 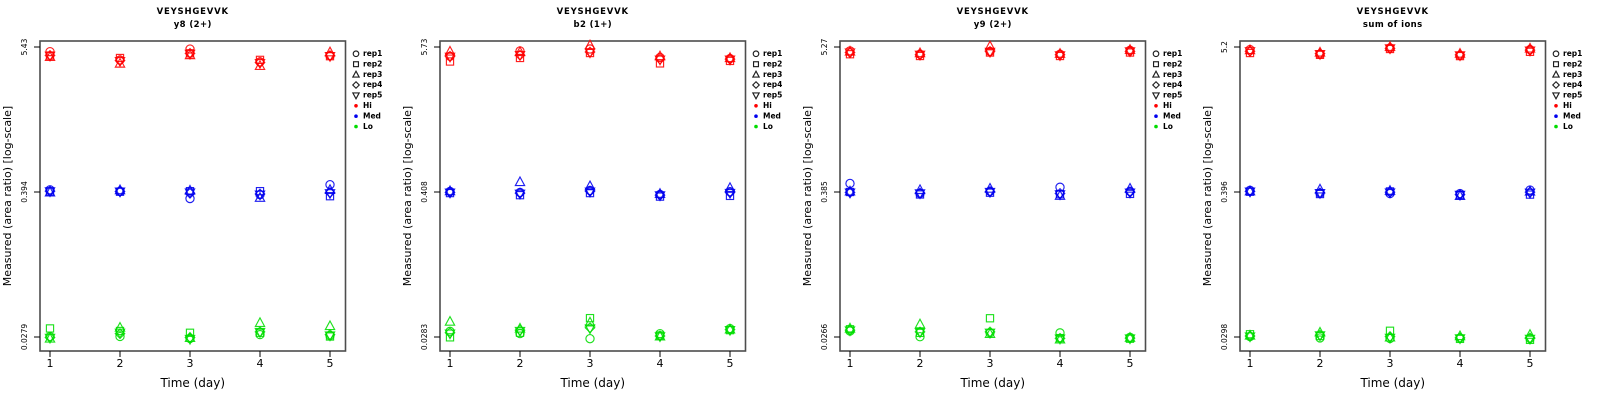 What do you see at coordinates (1172, 84) in the screenshot?
I see `legend-label: rep4` at bounding box center [1172, 84].